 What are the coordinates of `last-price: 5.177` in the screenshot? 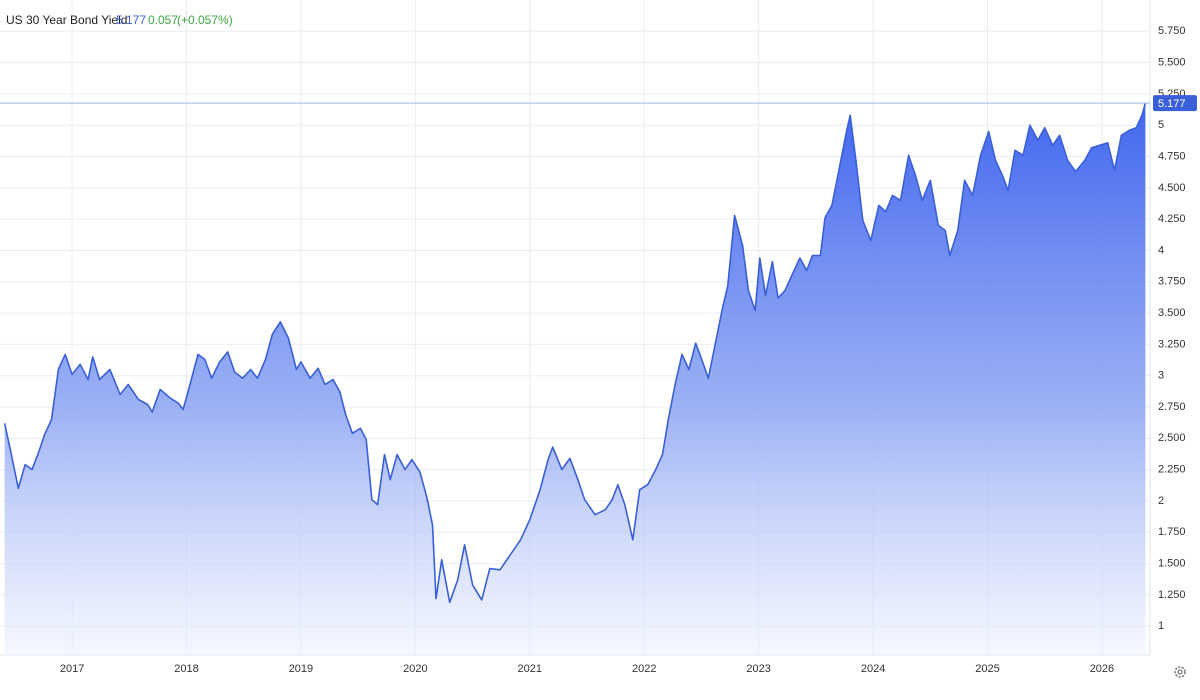 It's located at (131, 20).